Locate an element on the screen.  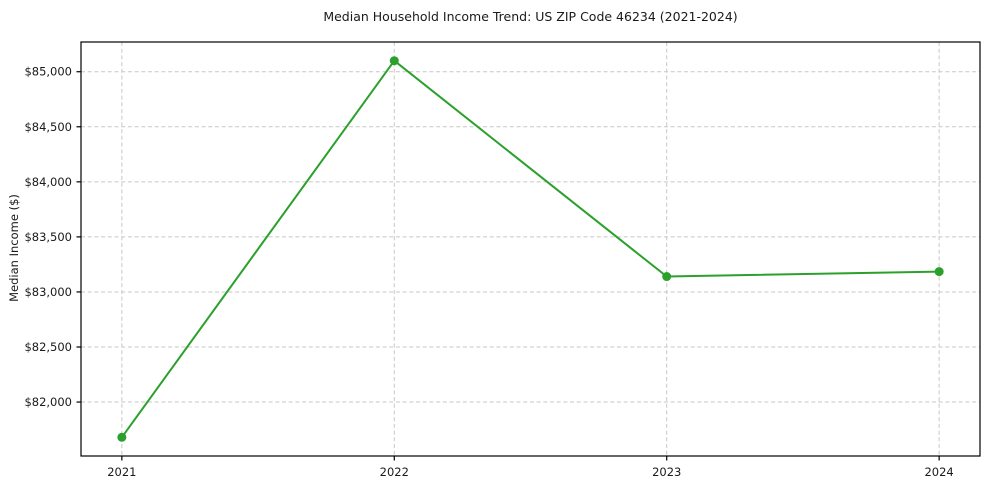
x-tick-label: 2024 is located at coordinates (938, 472).